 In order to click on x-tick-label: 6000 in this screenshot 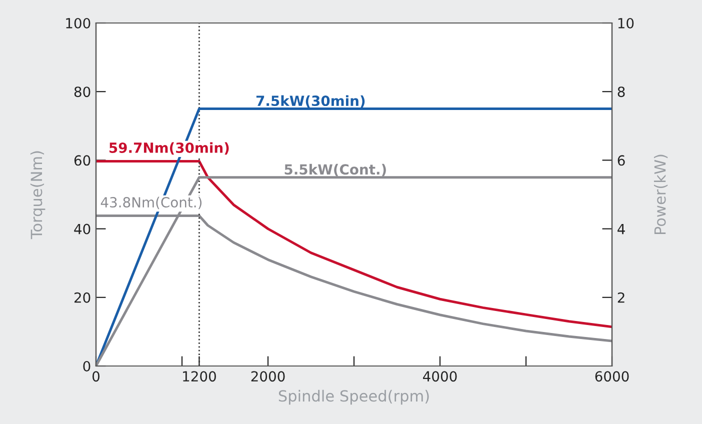, I will do `click(612, 376)`.